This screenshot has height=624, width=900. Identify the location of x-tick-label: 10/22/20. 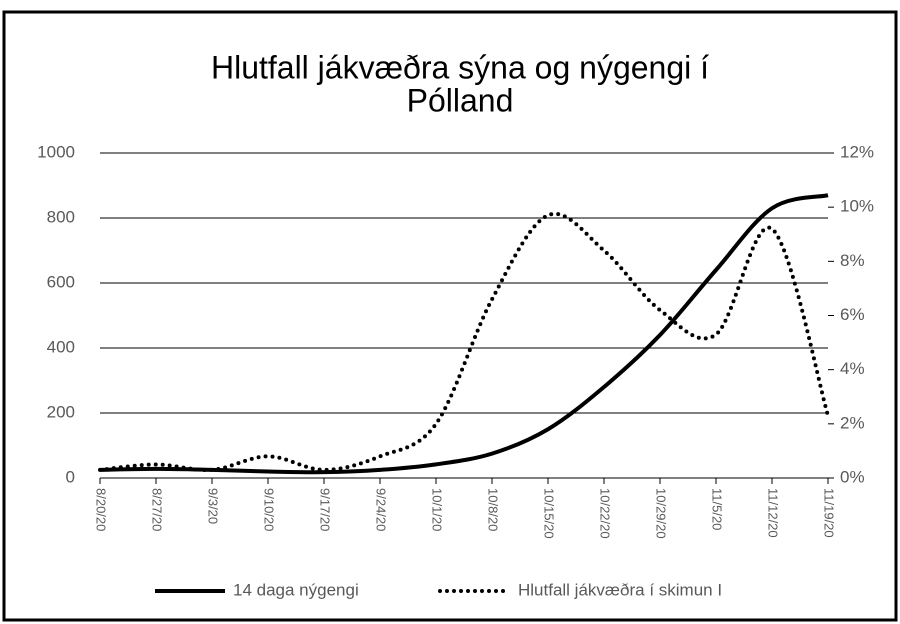
(605, 513).